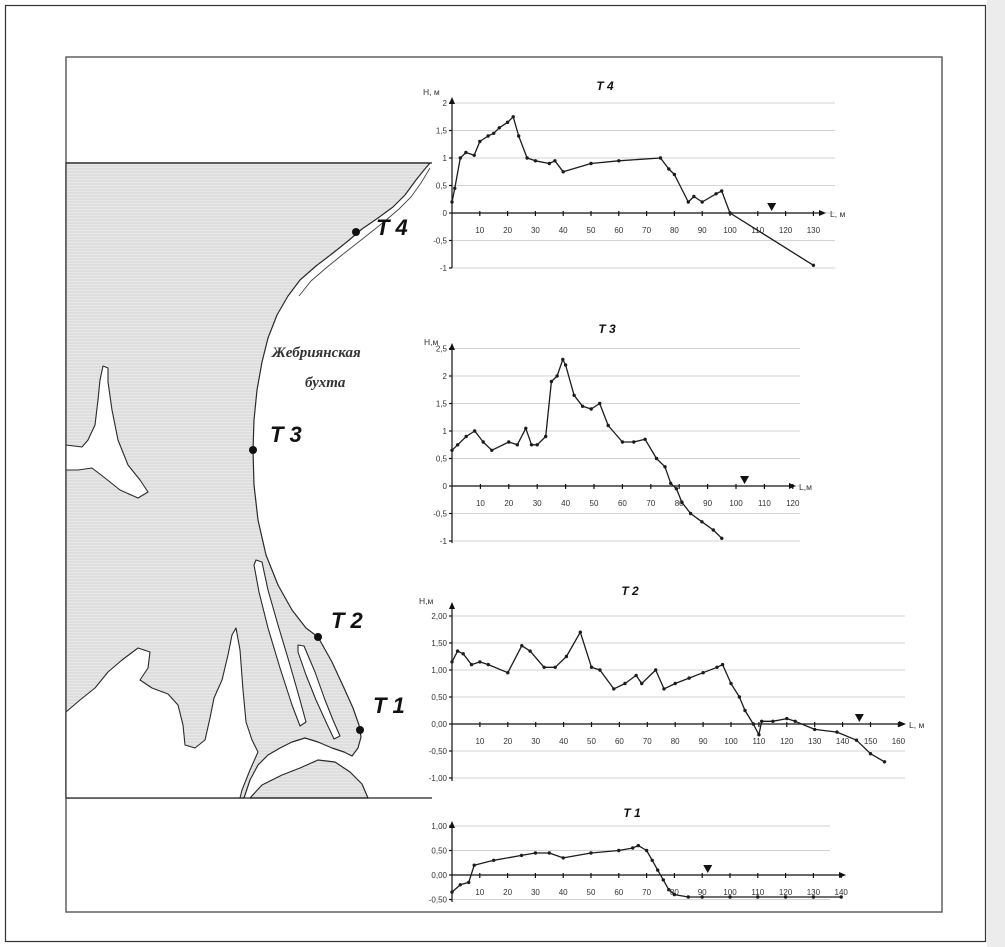 The width and height of the screenshot is (1005, 947). I want to click on x-tick-label: 60, so click(619, 741).